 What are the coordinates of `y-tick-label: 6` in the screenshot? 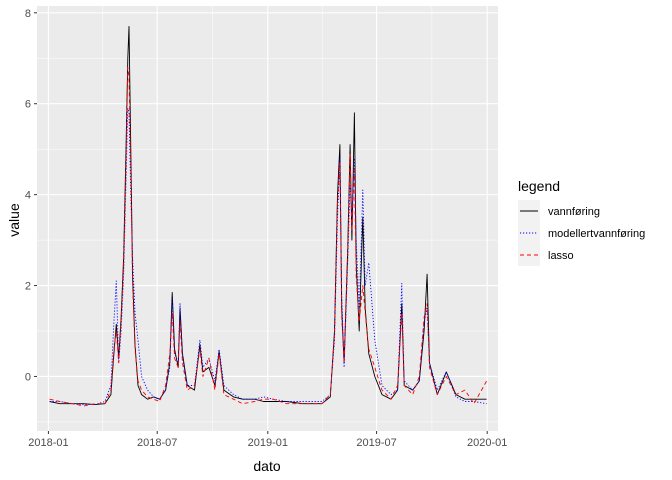 It's located at (28, 105).